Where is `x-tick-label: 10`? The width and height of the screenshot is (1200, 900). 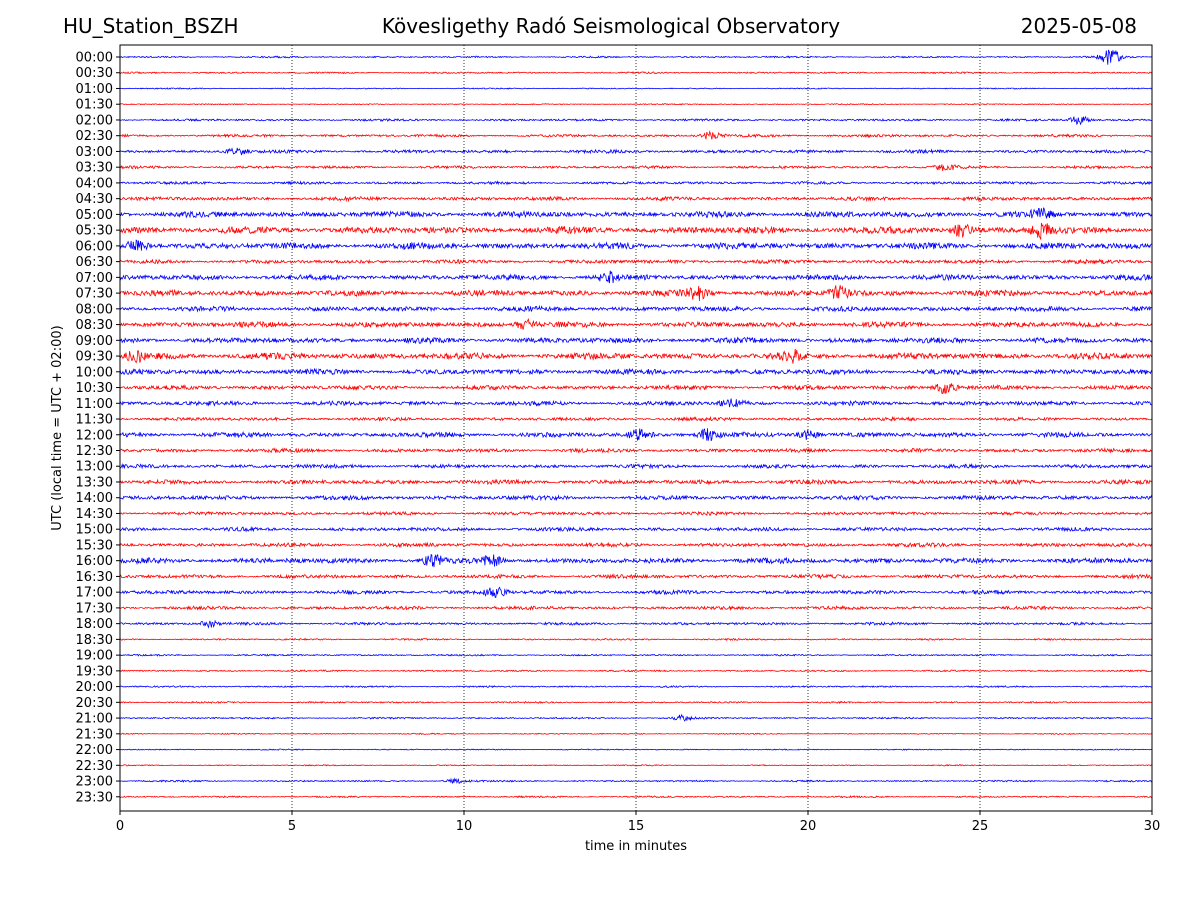 x-tick-label: 10 is located at coordinates (464, 826).